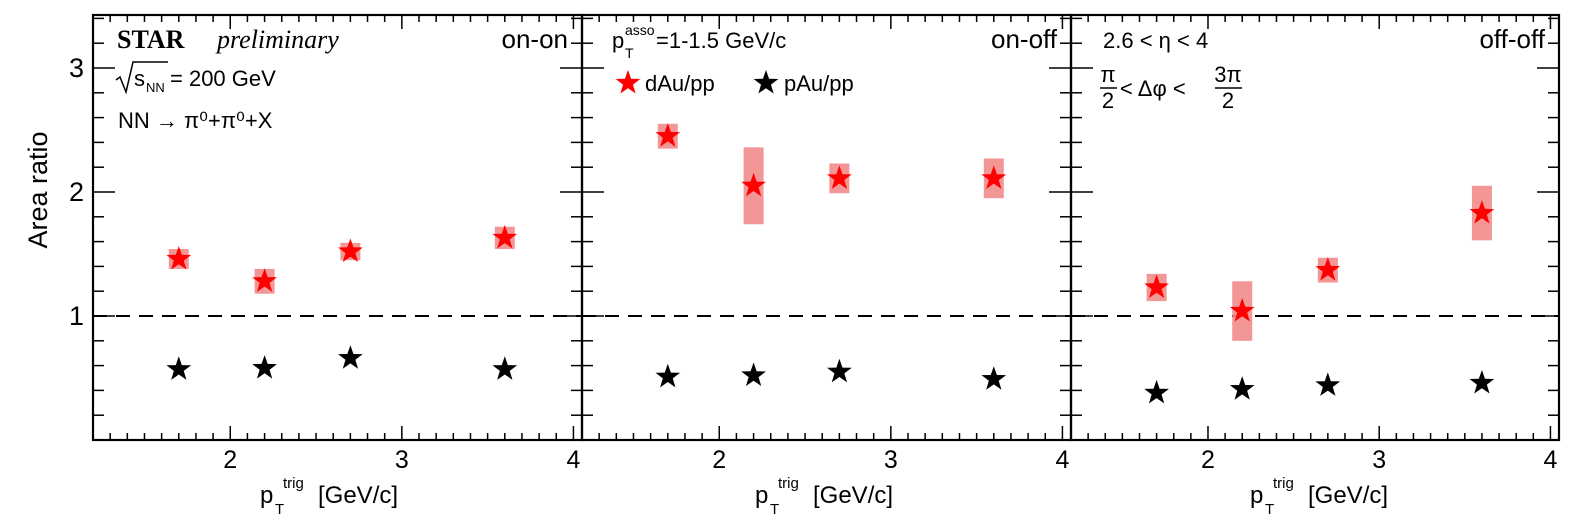 This screenshot has width=1591, height=531. I want to click on status-label: preliminary, so click(277, 39).